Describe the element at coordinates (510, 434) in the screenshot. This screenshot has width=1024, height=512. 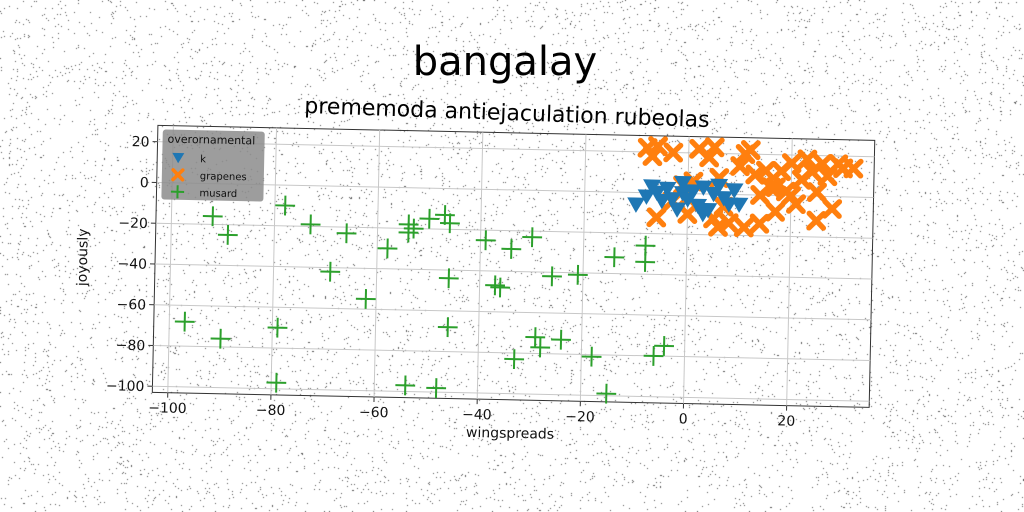
I see `x-axis-label: wingspreads` at that location.